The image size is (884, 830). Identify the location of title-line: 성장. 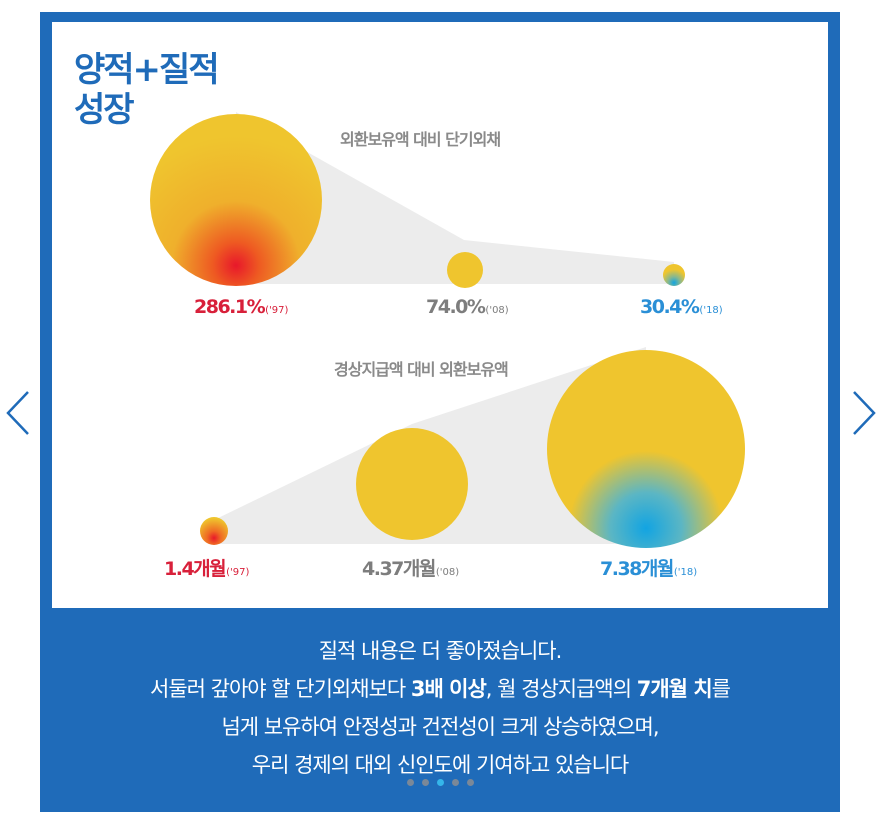
(104, 110).